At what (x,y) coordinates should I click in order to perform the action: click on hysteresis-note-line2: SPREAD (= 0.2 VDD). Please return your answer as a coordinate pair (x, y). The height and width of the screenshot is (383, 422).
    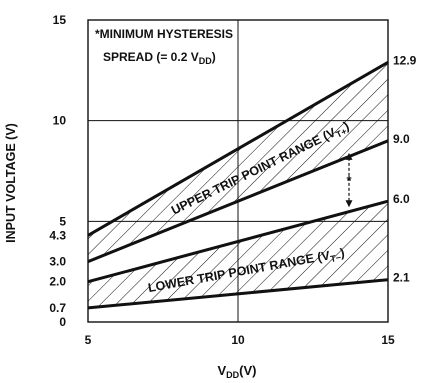
    Looking at the image, I should click on (159, 58).